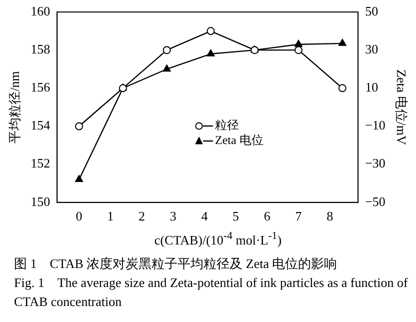 The width and height of the screenshot is (416, 322). Describe the element at coordinates (371, 87) in the screenshot. I see `y2-tick-label: 10` at that location.